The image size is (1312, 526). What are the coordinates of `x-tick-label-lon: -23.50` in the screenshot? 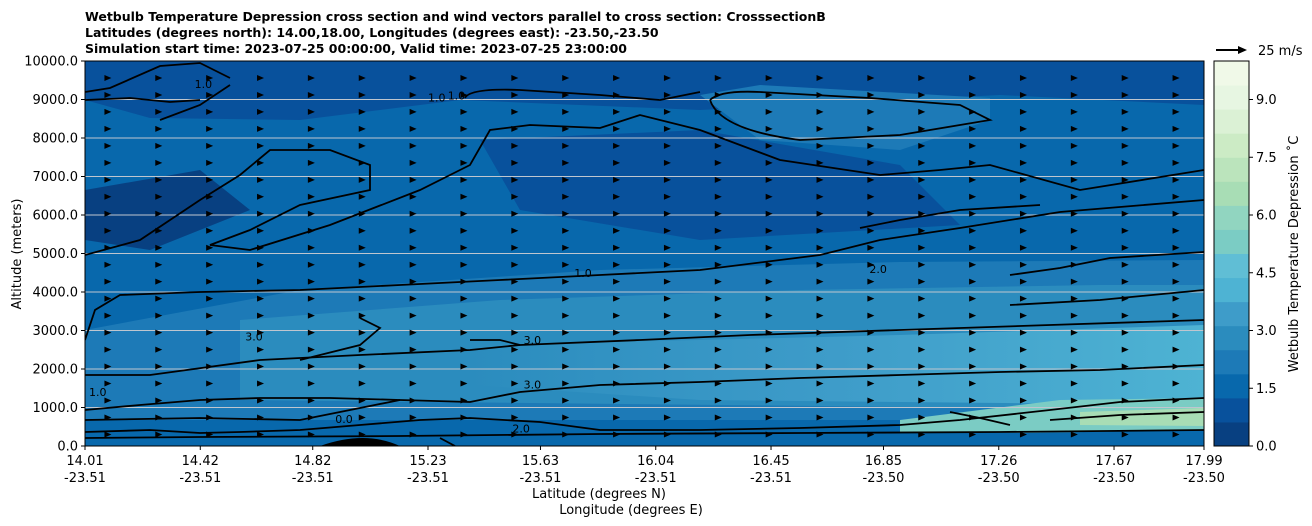 It's located at (999, 478).